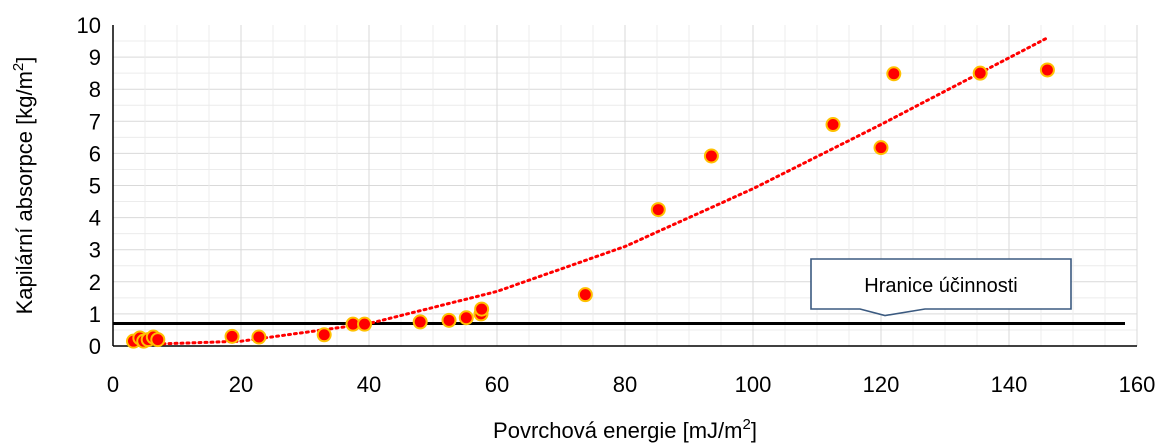 The width and height of the screenshot is (1159, 448). What do you see at coordinates (89, 25) in the screenshot?
I see `y-tick-label: 10` at bounding box center [89, 25].